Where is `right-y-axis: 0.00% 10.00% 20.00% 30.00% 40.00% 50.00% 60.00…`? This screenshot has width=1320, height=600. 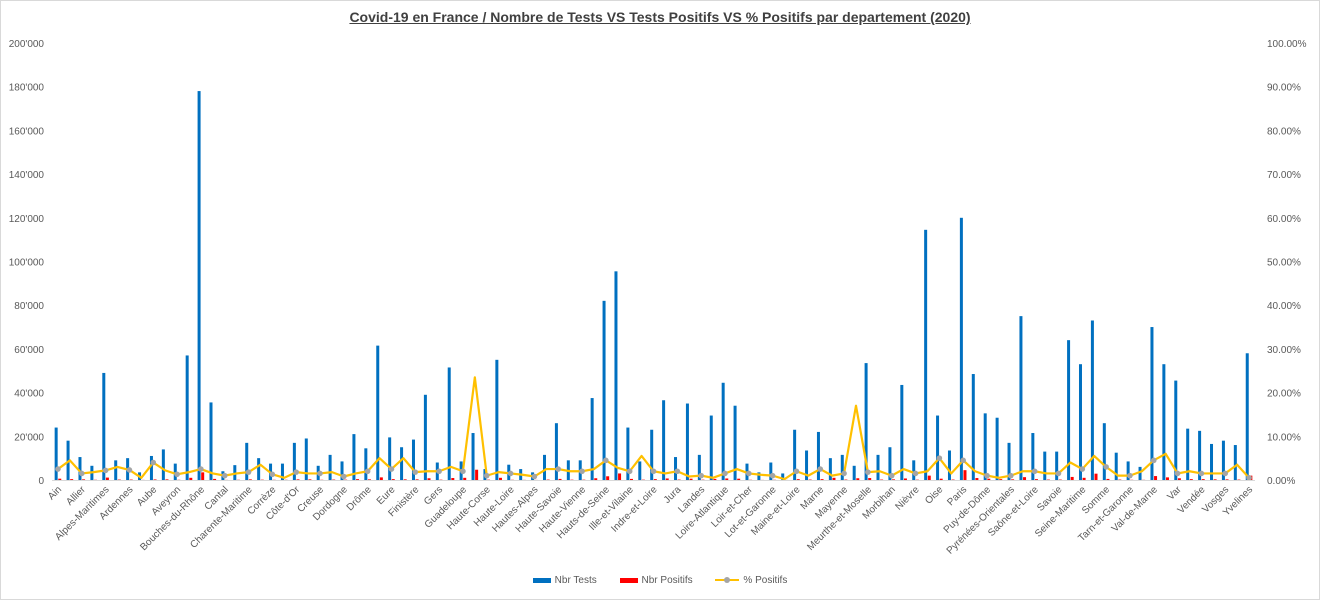 right-y-axis: 0.00% 10.00% 20.00% 30.00% 40.00% 50.00% 60.00… is located at coordinates (1287, 263).